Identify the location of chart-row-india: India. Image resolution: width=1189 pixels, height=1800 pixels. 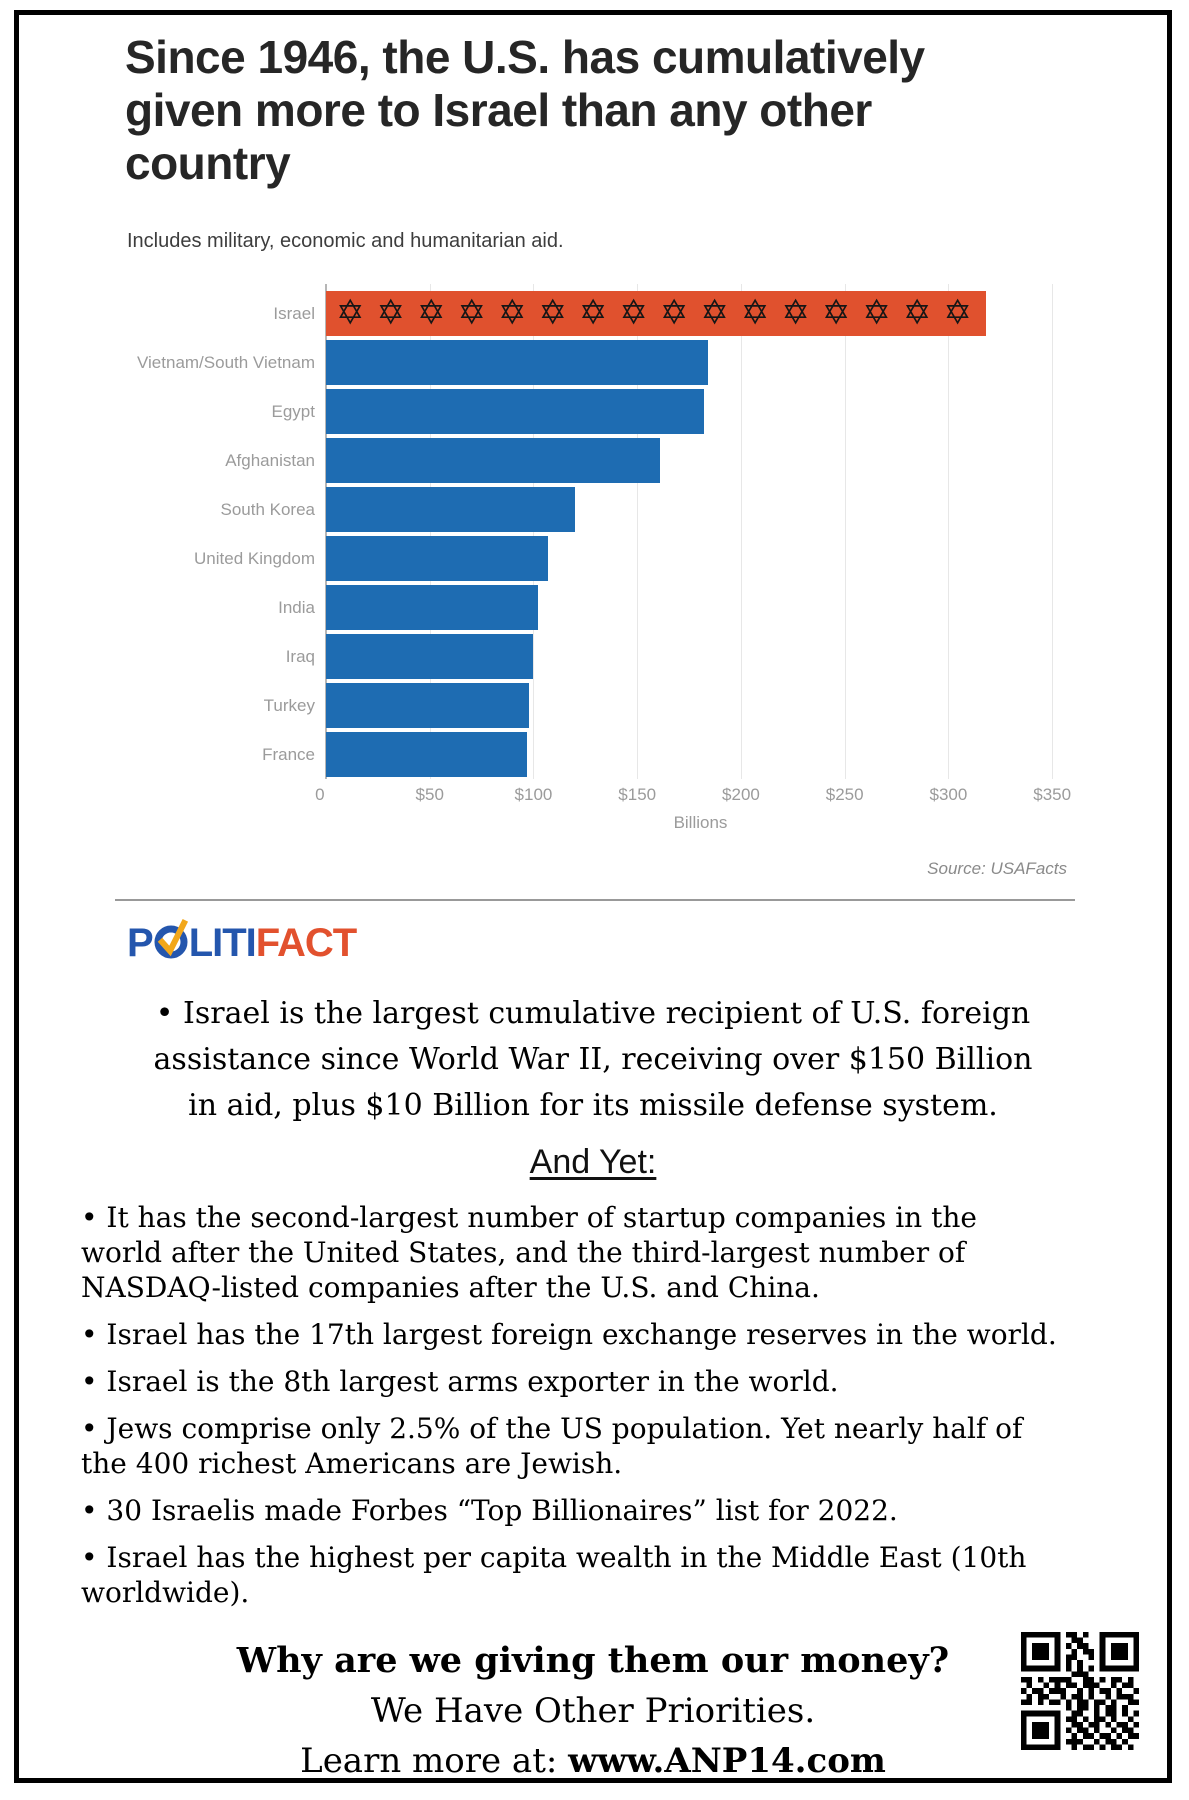
(547, 607).